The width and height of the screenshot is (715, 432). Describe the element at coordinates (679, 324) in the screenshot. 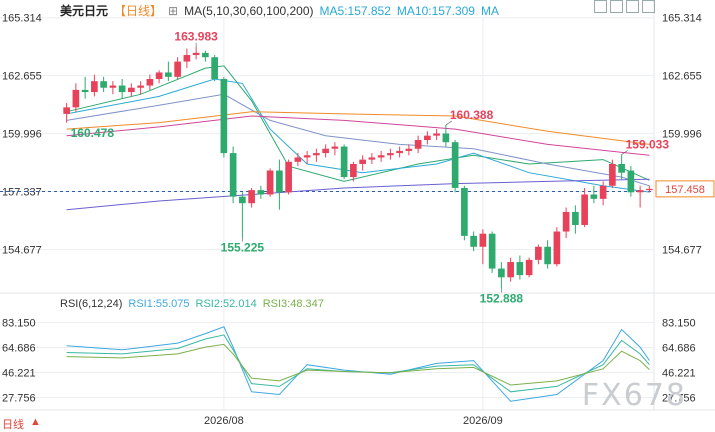

I see `rsi-tick-label-right: 83.150` at that location.